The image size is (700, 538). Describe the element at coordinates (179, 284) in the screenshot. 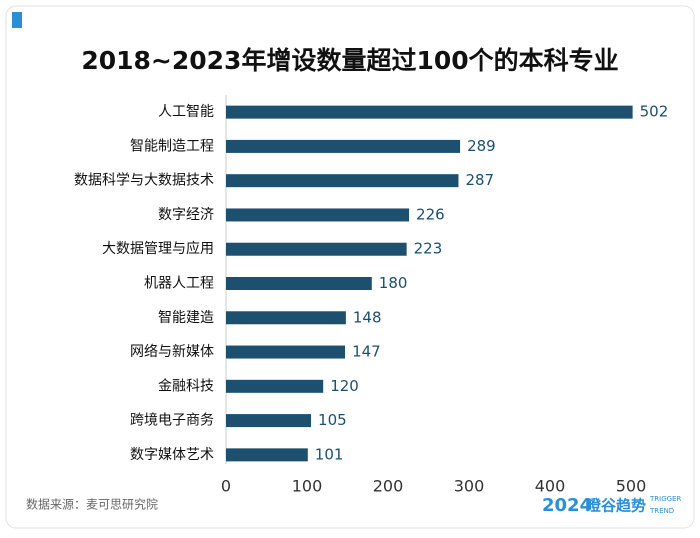

I see `y-tick-label: 机器人工程` at that location.